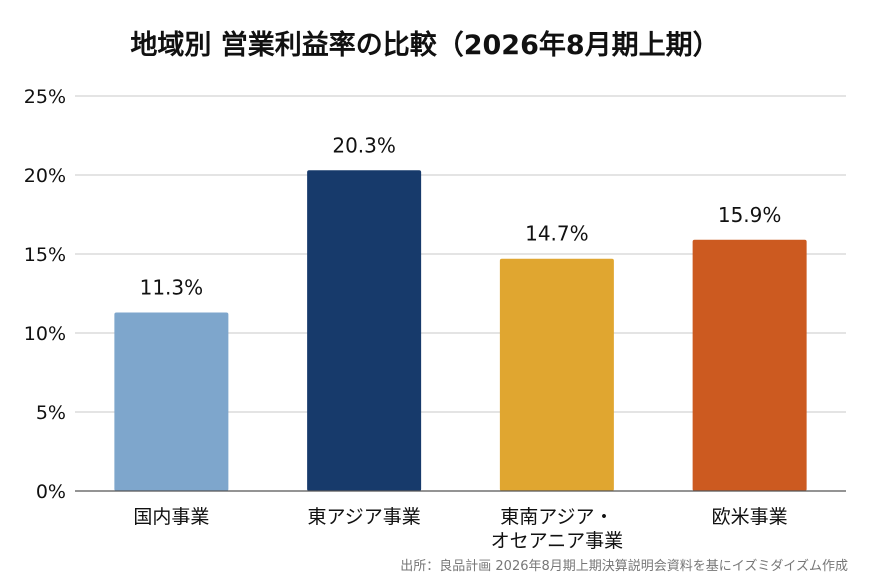  I want to click on category-label: 国内事業, so click(171, 517).